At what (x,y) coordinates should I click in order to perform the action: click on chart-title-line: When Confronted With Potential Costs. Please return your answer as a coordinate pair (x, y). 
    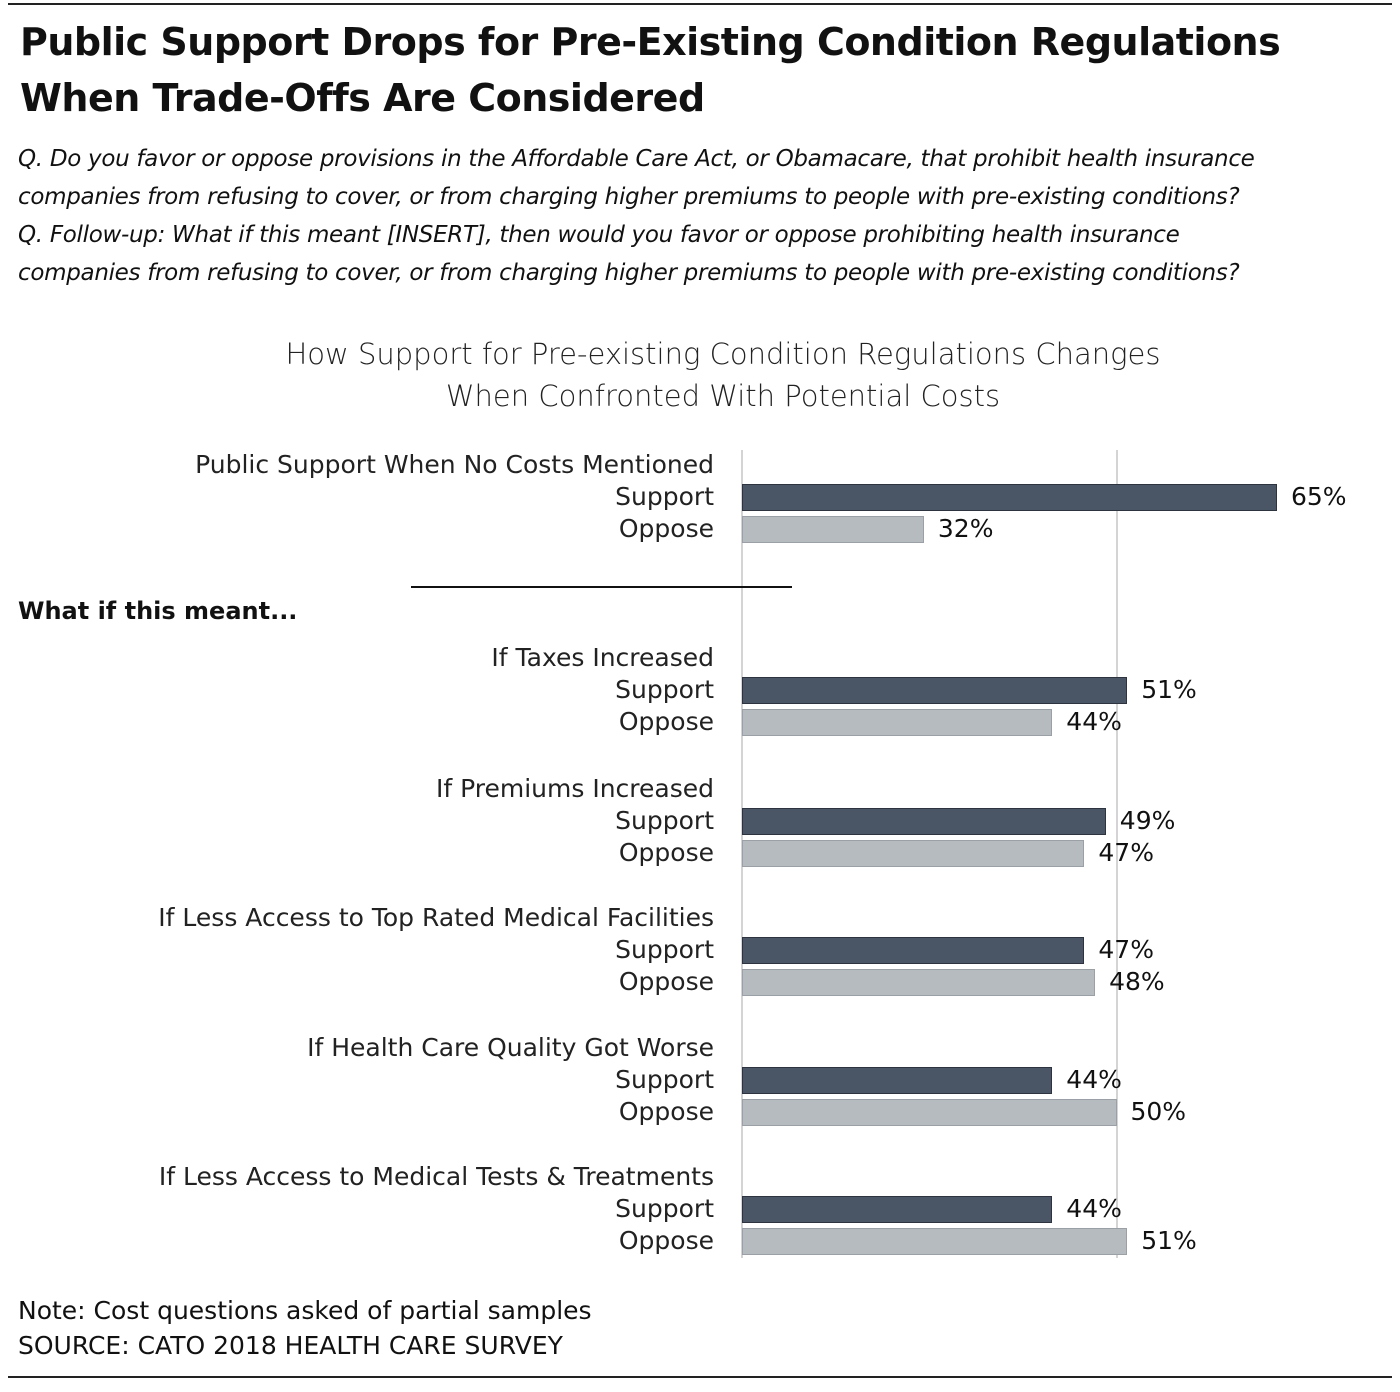
    Looking at the image, I should click on (723, 396).